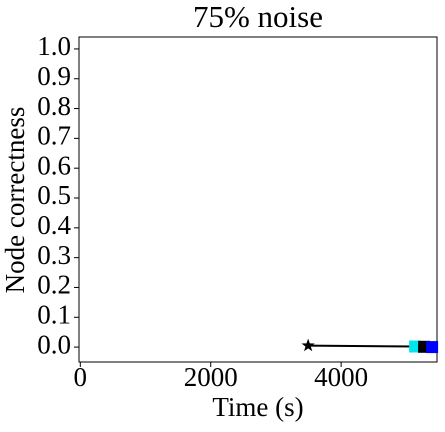  What do you see at coordinates (258, 17) in the screenshot?
I see `chart-title: 75% noise` at bounding box center [258, 17].